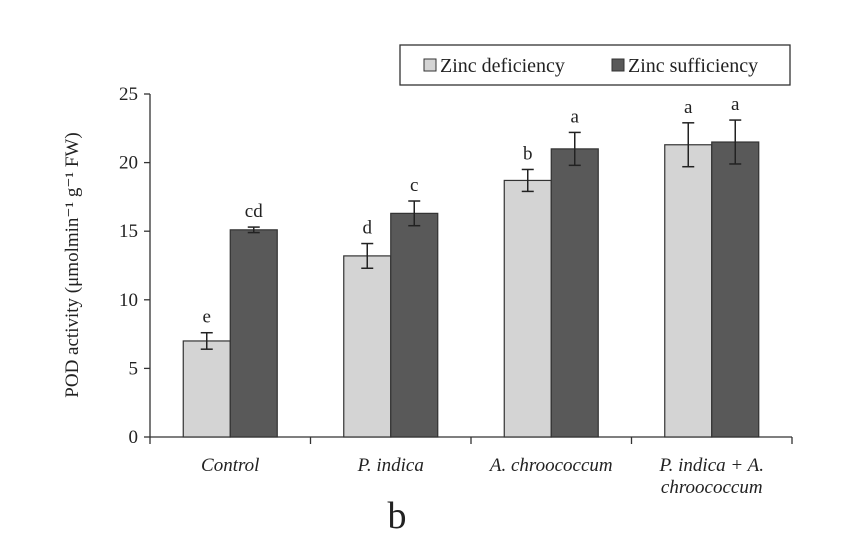  What do you see at coordinates (128, 231) in the screenshot?
I see `y-tick-label: 15` at bounding box center [128, 231].